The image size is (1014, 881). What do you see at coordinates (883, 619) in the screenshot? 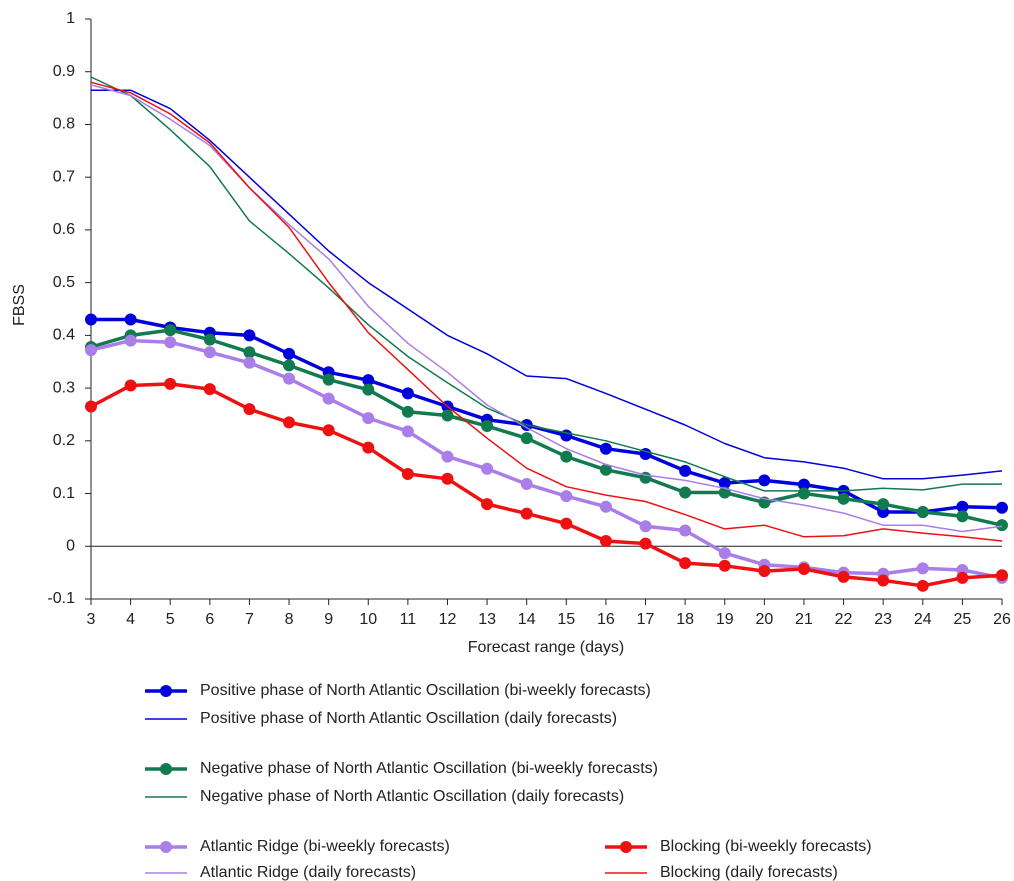
I see `x-tick-label: 23` at bounding box center [883, 619].